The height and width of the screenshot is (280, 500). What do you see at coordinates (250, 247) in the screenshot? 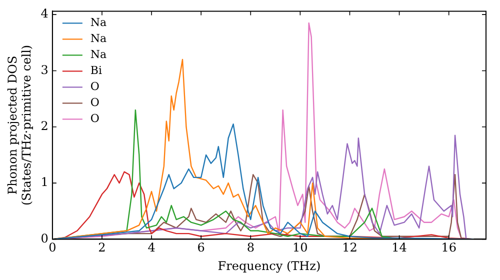
I see `x-tick-label: 8` at bounding box center [250, 247].